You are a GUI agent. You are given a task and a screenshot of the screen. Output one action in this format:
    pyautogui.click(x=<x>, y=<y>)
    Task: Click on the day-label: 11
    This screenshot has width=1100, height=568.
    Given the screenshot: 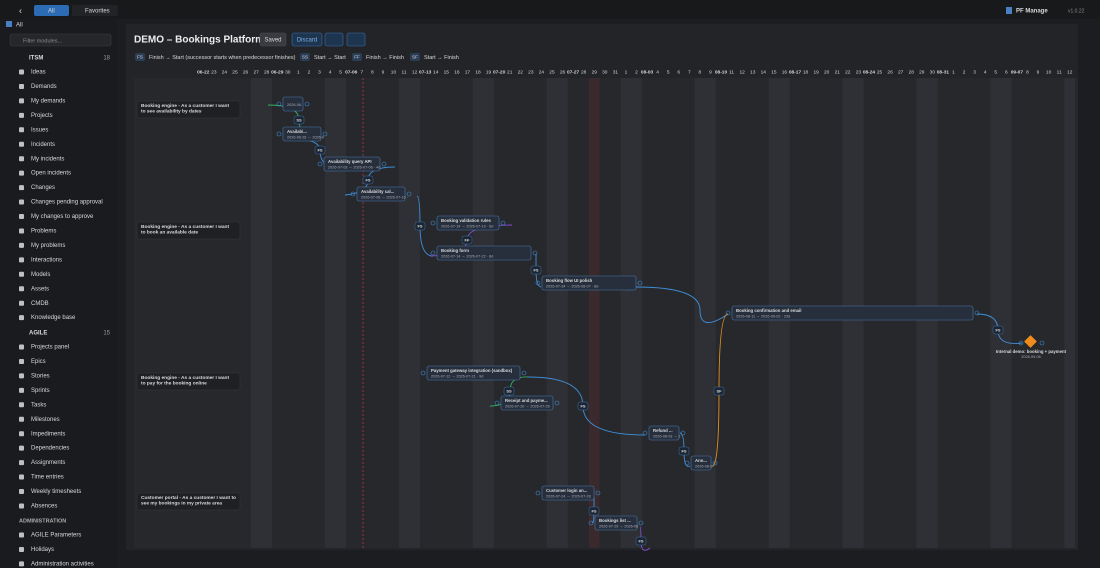 What is the action you would take?
    pyautogui.click(x=1059, y=72)
    